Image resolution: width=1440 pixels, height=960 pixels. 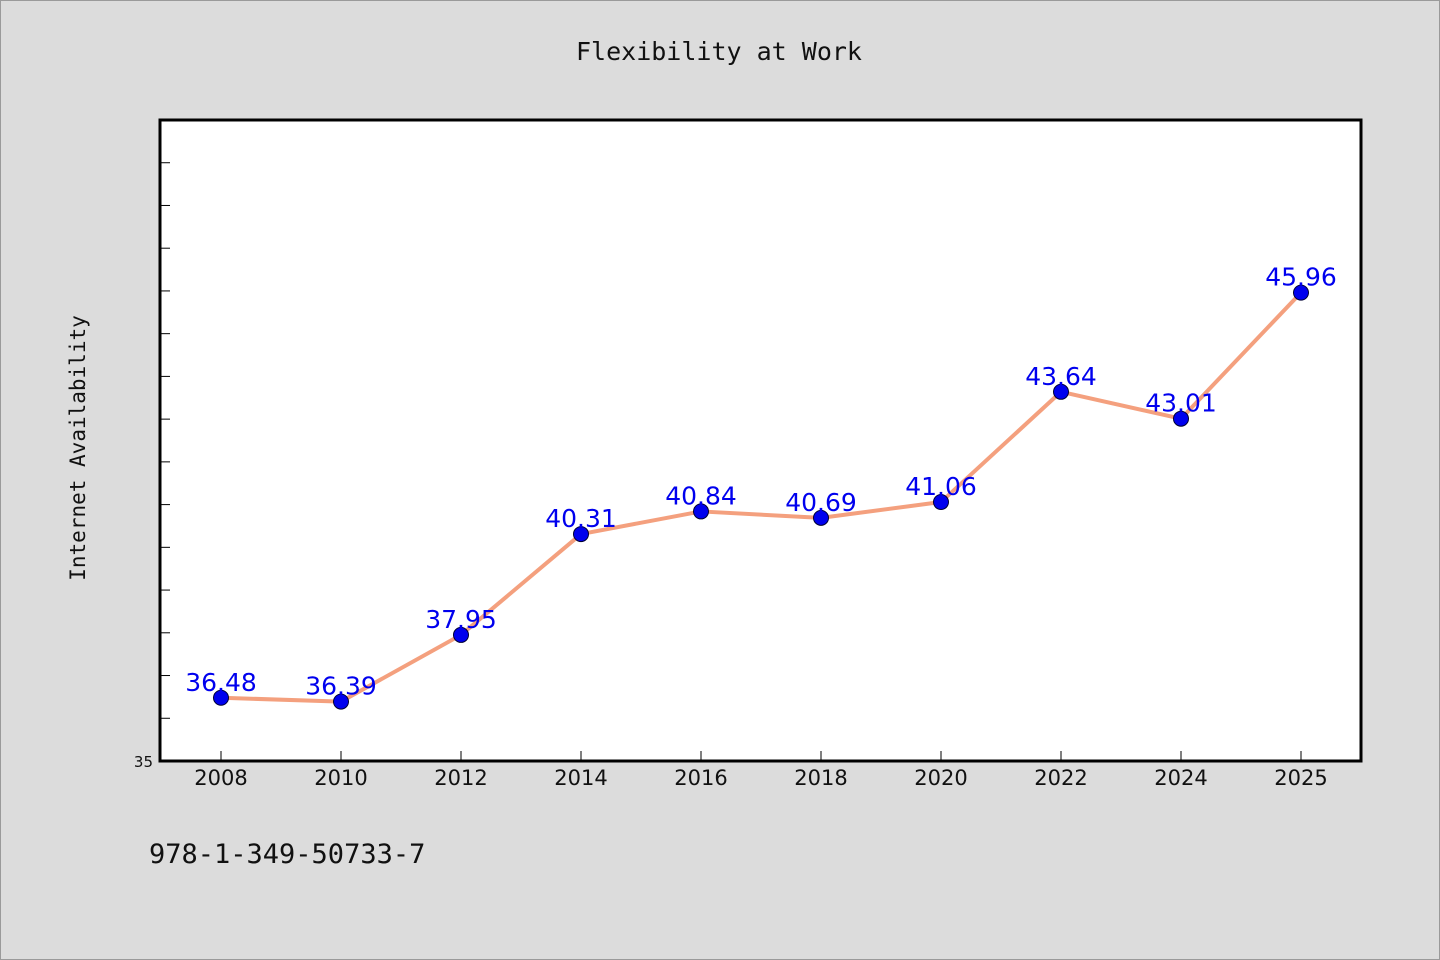 What do you see at coordinates (152, 466) in the screenshot?
I see `y-axis-ticks: 35` at bounding box center [152, 466].